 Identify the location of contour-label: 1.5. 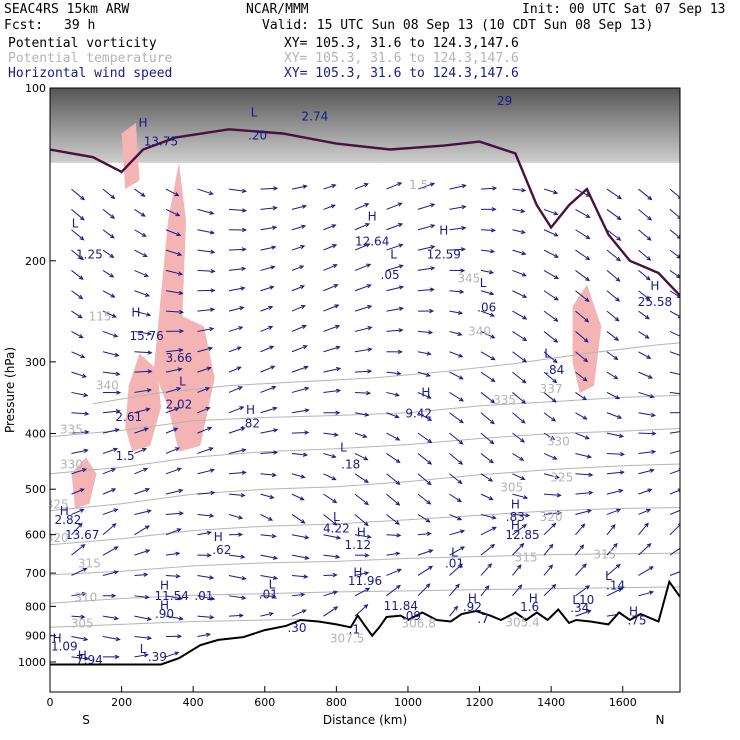
(125, 456).